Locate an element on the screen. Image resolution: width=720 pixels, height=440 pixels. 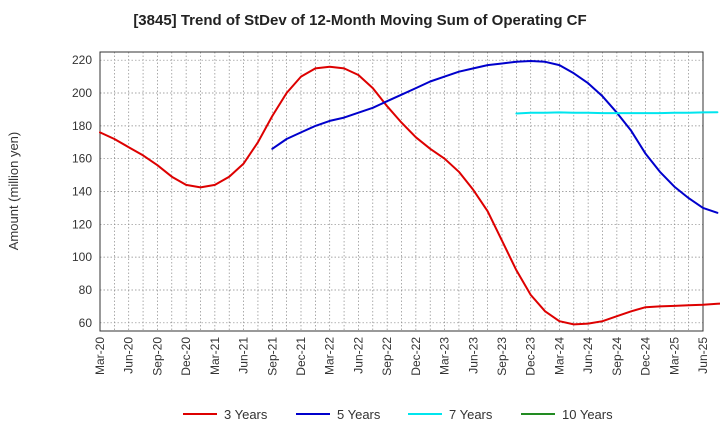
legend: 3 Years 5 Years 7 Years 10 Years is located at coordinates (398, 414).